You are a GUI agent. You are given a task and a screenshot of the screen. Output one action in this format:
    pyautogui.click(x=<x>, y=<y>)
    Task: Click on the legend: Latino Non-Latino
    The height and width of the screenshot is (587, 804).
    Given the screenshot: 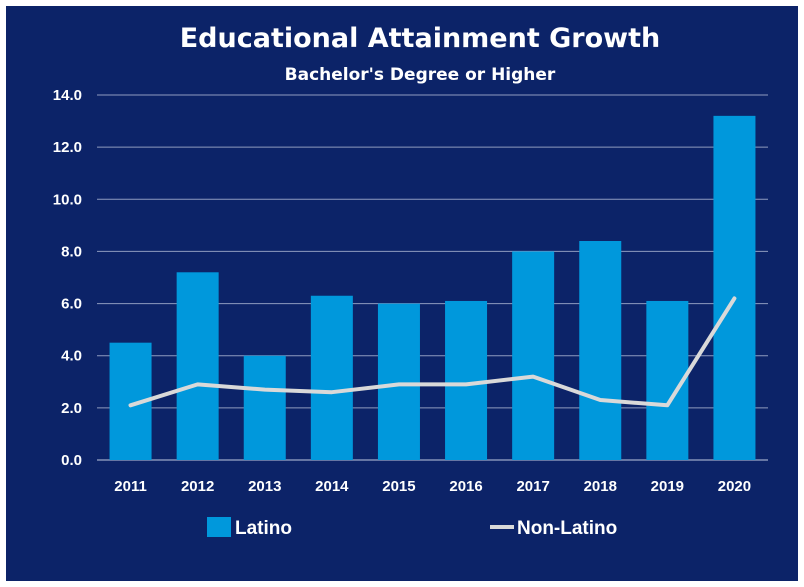 What is the action you would take?
    pyautogui.click(x=412, y=528)
    